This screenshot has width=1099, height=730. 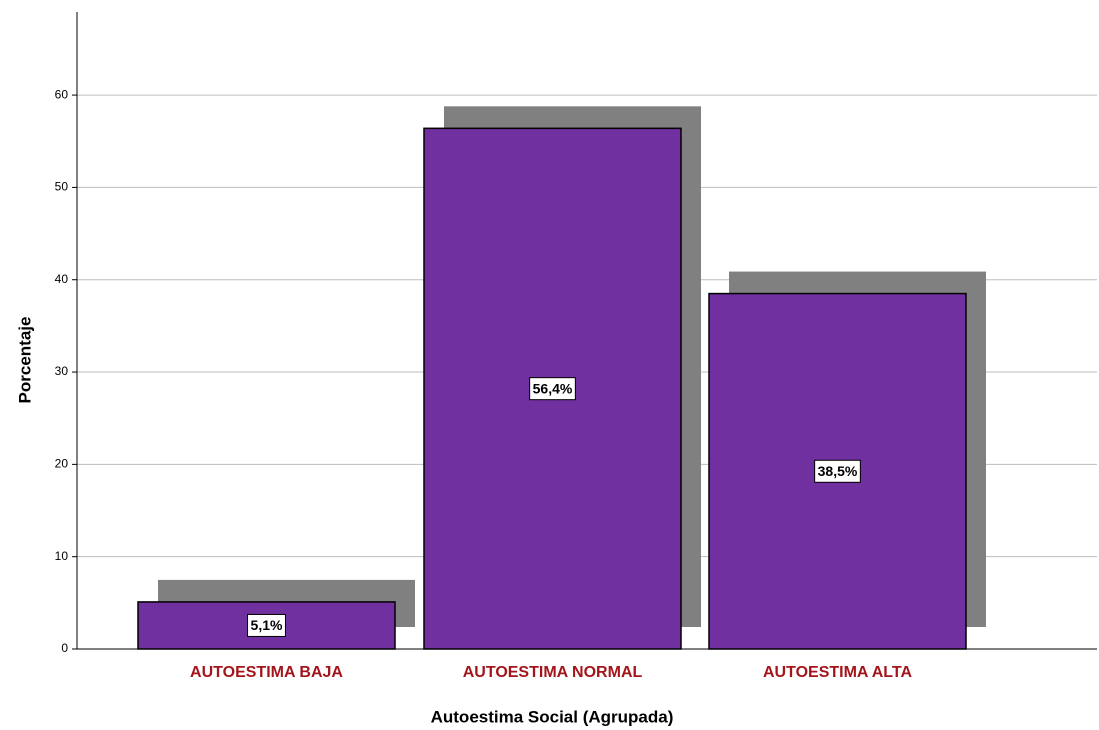 What do you see at coordinates (553, 672) in the screenshot?
I see `x-tick-label: AUTOESTIMA NORMAL` at bounding box center [553, 672].